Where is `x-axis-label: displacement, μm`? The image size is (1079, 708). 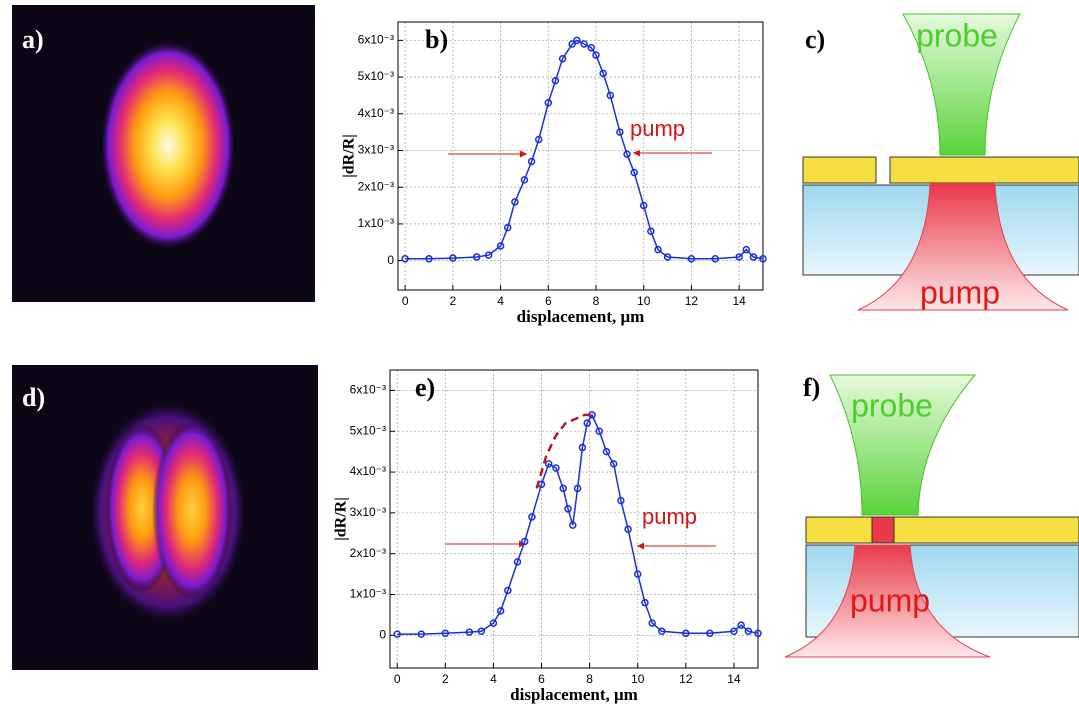
x-axis-label: displacement, μm is located at coordinates (574, 694).